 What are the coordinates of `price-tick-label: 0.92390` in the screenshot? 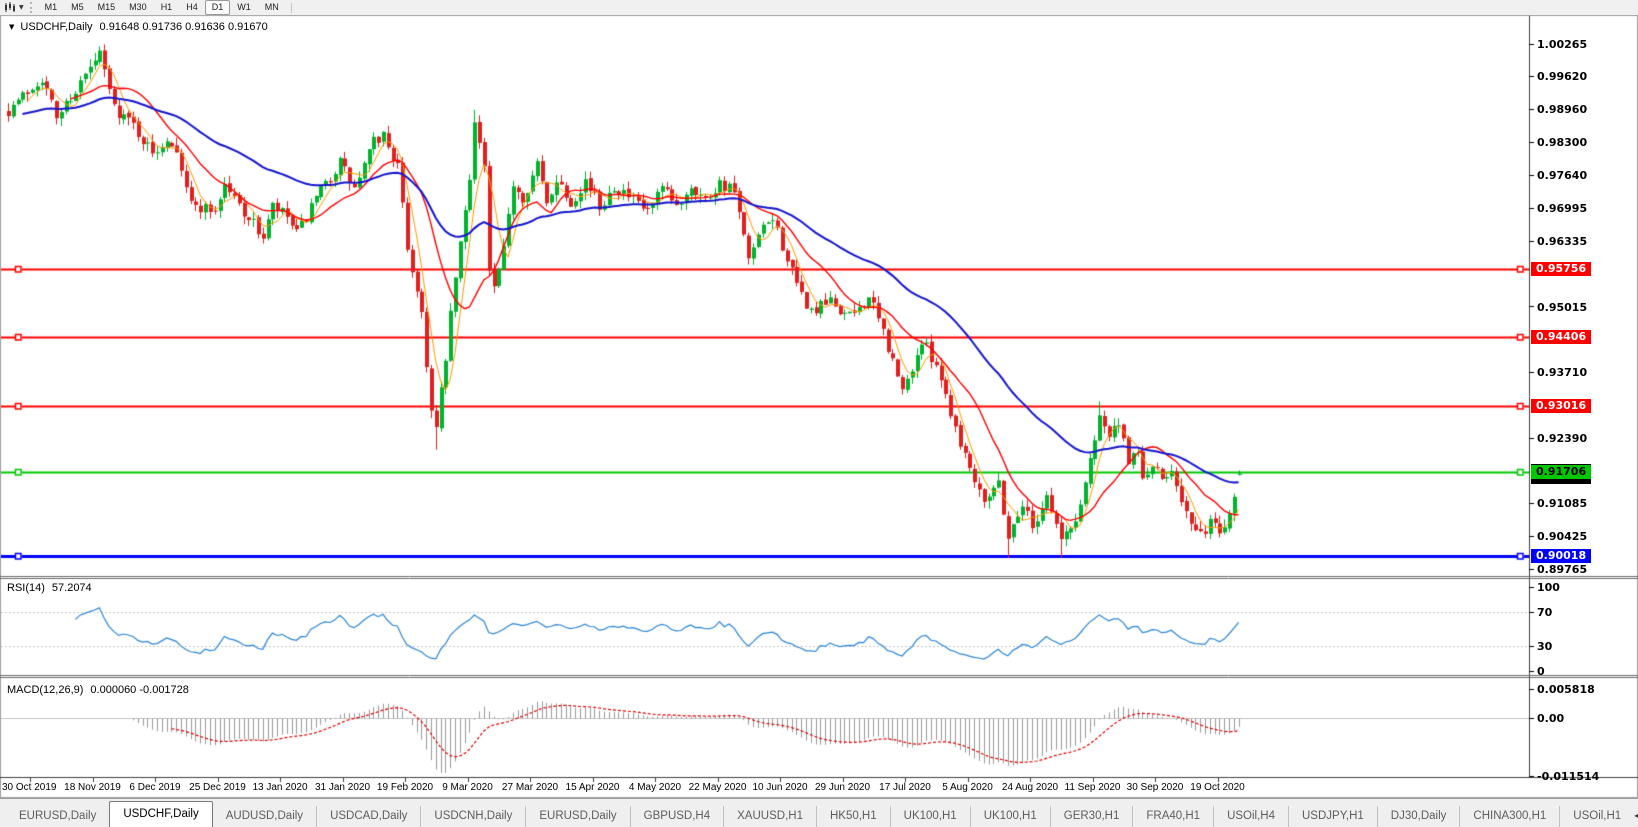 It's located at (1562, 438).